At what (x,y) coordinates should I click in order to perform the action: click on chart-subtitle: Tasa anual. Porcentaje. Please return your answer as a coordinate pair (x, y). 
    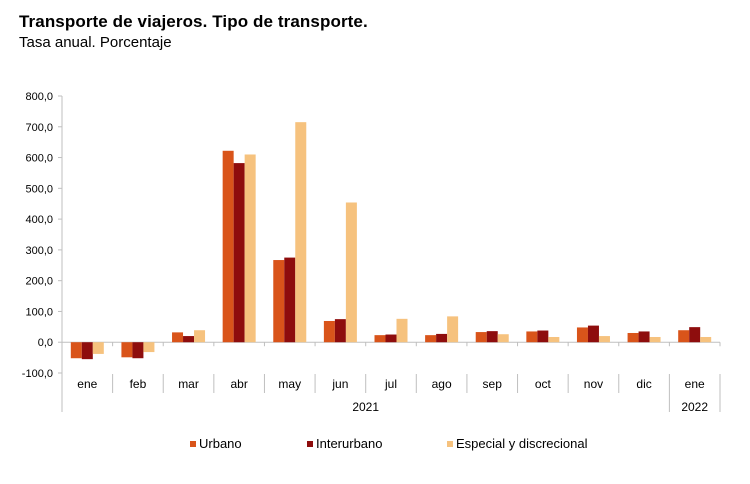
    Looking at the image, I should click on (95, 42).